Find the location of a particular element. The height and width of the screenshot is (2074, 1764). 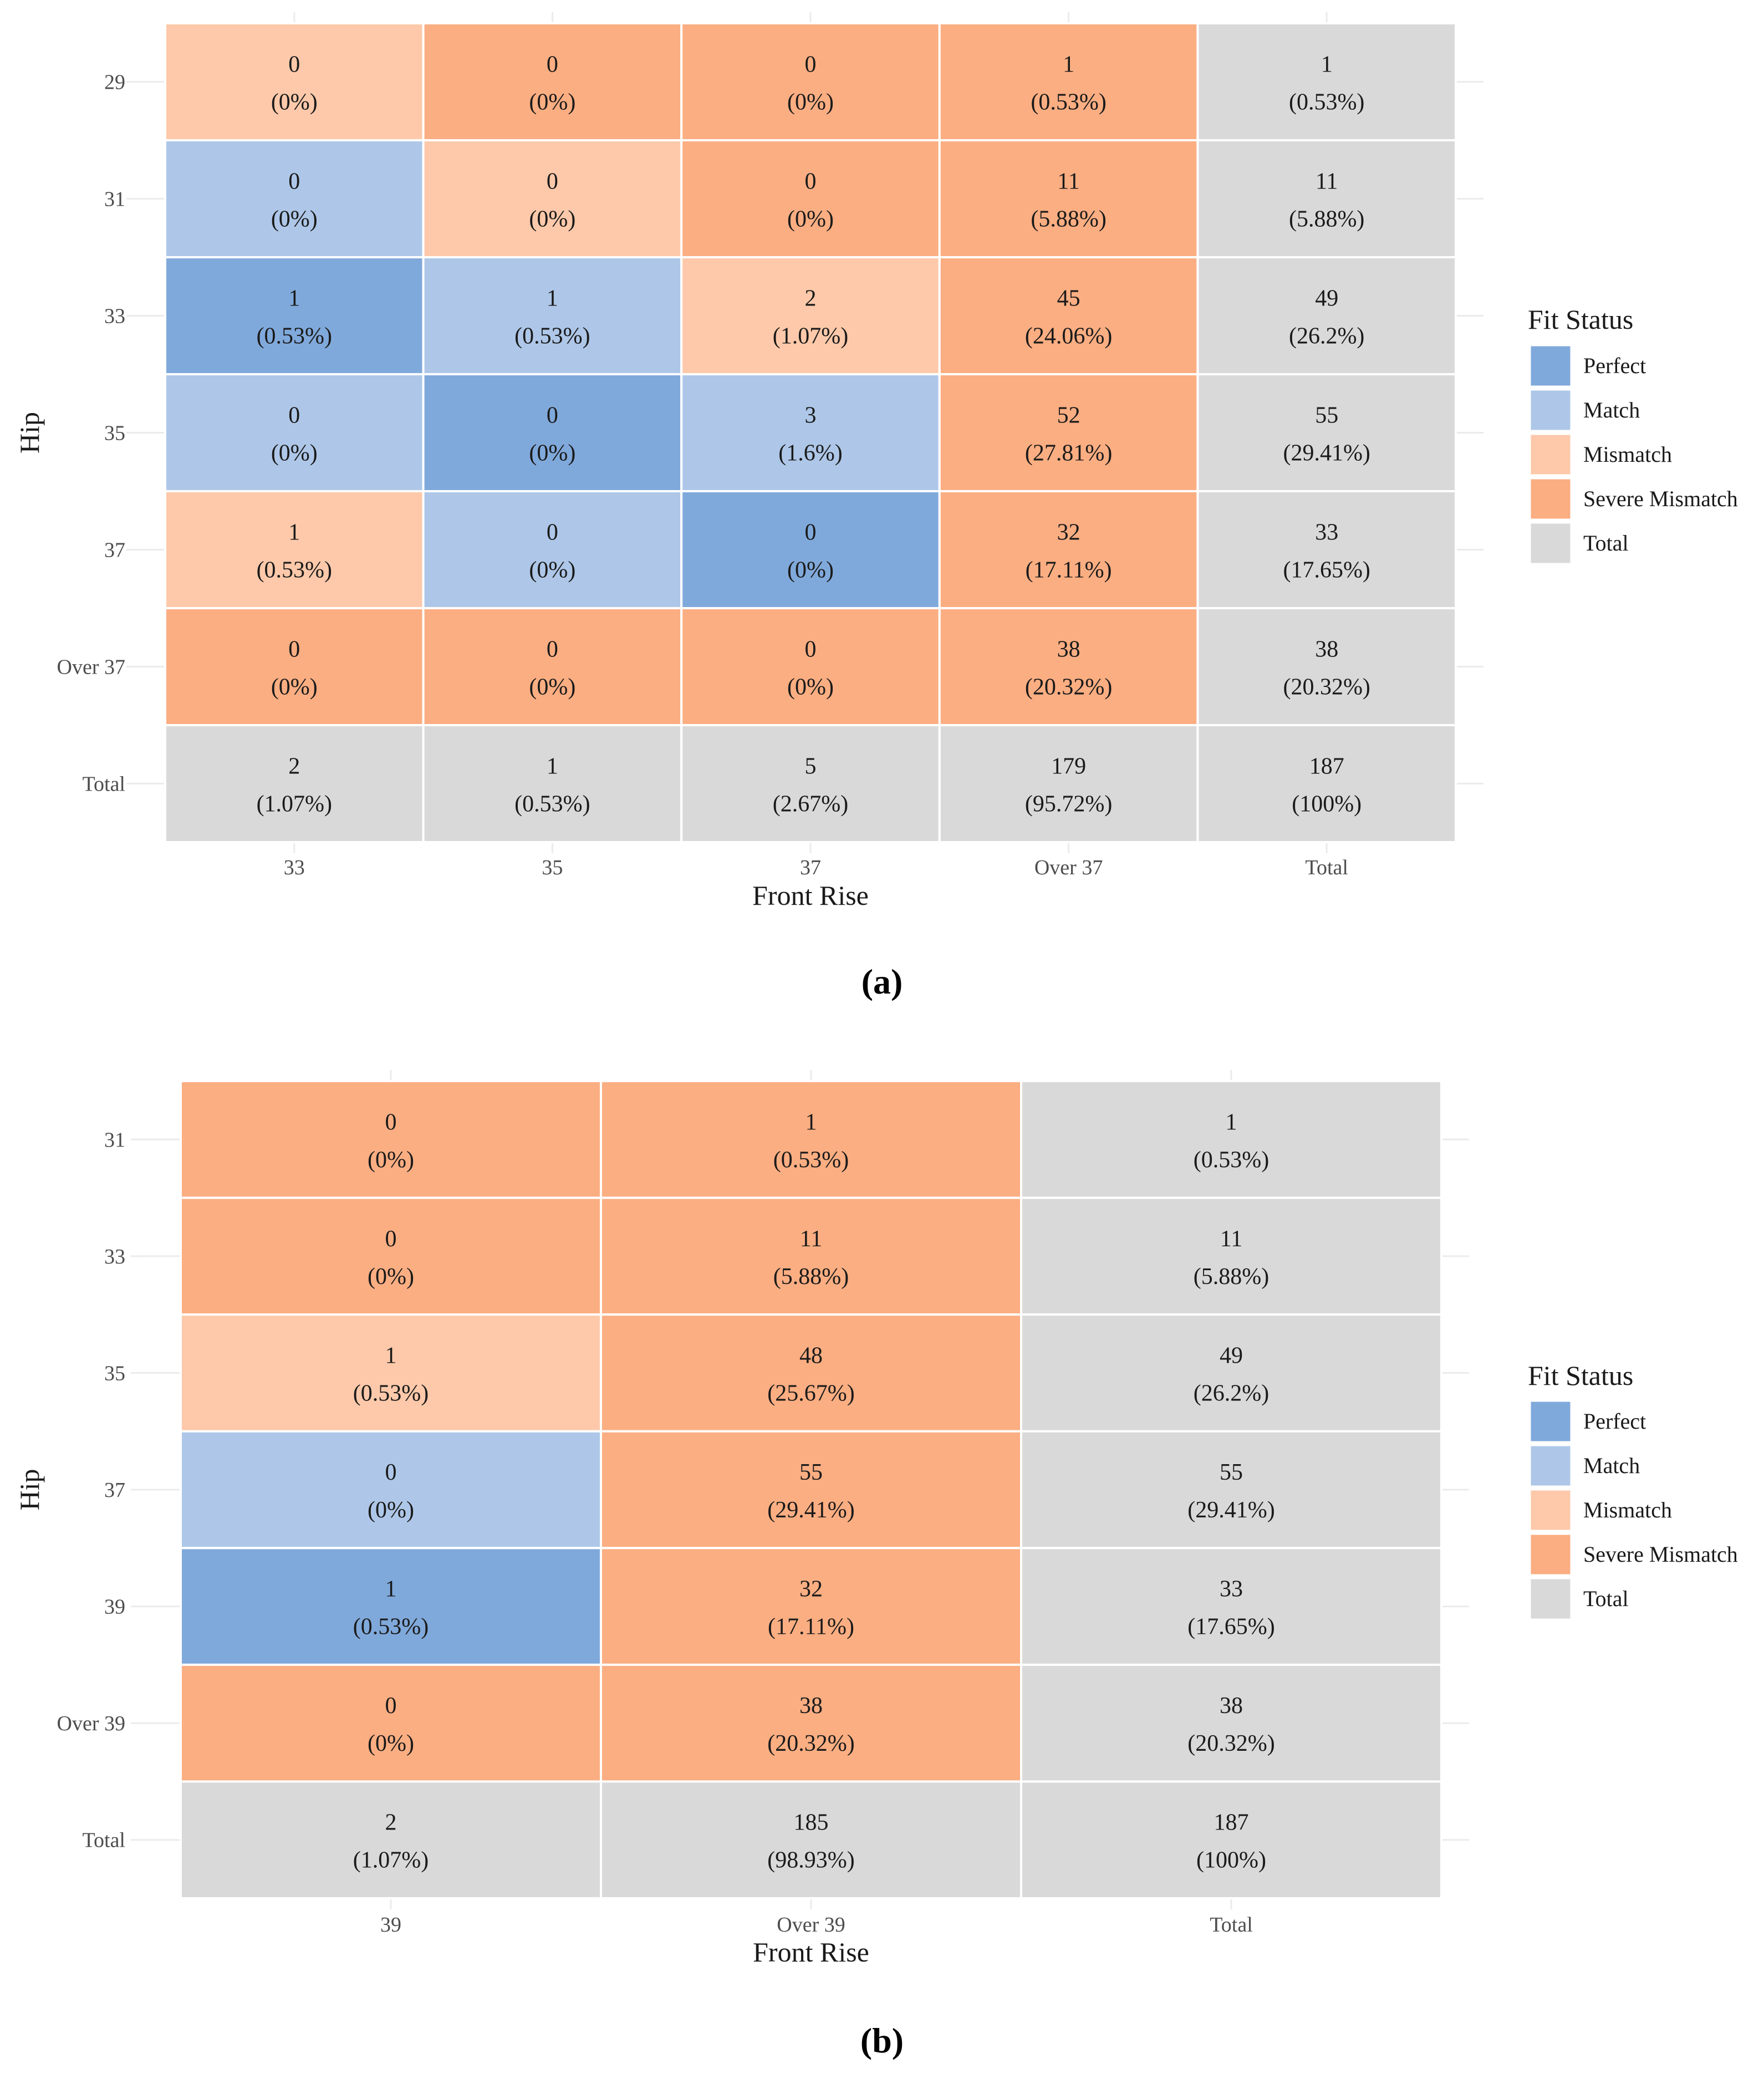

x-tick-label: Over 39 is located at coordinates (811, 1925).